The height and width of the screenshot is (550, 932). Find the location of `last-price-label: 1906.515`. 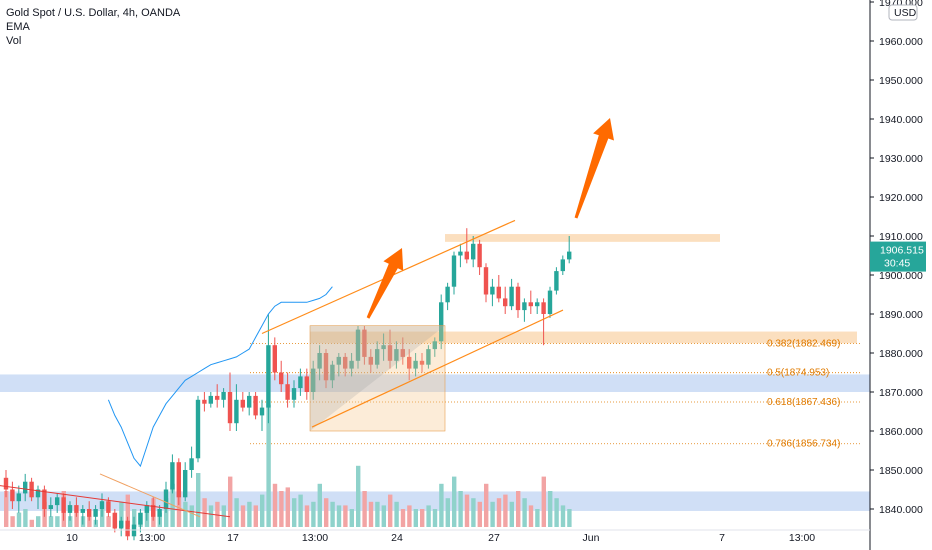

last-price-label: 1906.515 is located at coordinates (902, 251).